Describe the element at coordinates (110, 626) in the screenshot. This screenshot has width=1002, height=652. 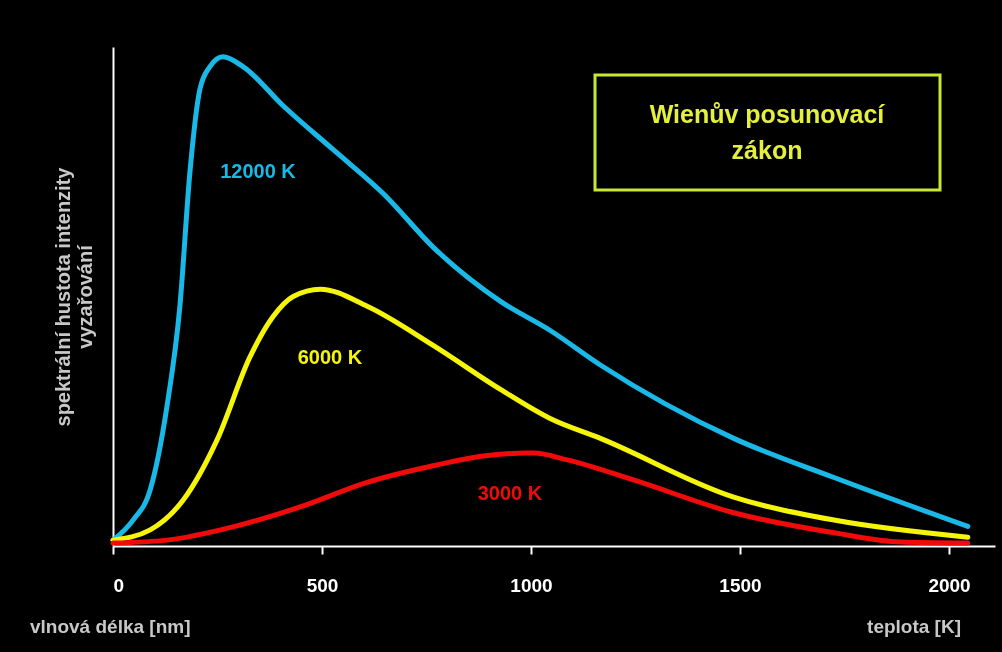
I see `x-axis-title: vlnová délka [nm]` at that location.